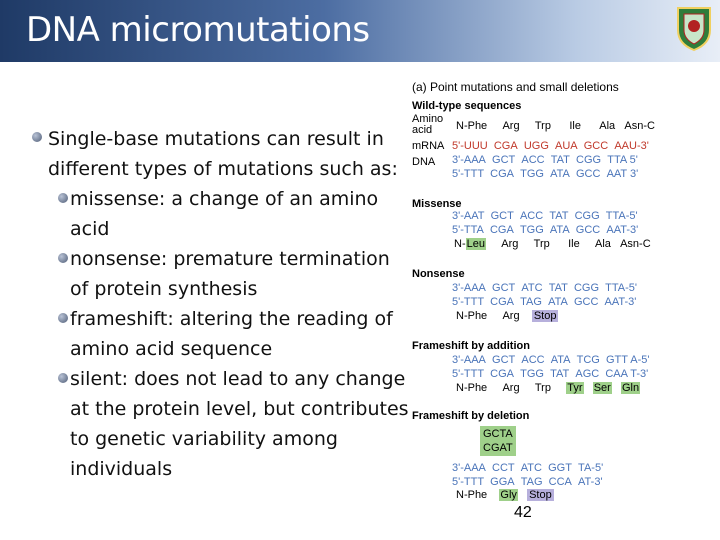 The height and width of the screenshot is (540, 720). What do you see at coordinates (545, 288) in the screenshot?
I see `seq-nonsense-top: 3'-AAA GCT ATC TAT CGG TTA-5'` at bounding box center [545, 288].